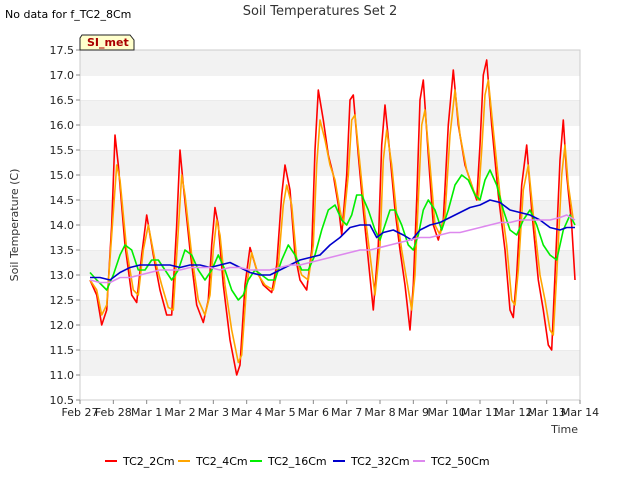 This screenshot has width=640, height=480. What do you see at coordinates (346, 412) in the screenshot?
I see `x-tick-label: Mar 7` at bounding box center [346, 412].